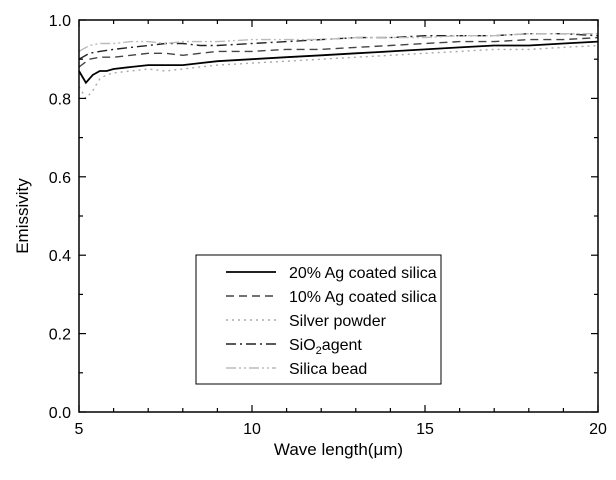  I want to click on y-tick-label: 0.8, so click(60, 99).